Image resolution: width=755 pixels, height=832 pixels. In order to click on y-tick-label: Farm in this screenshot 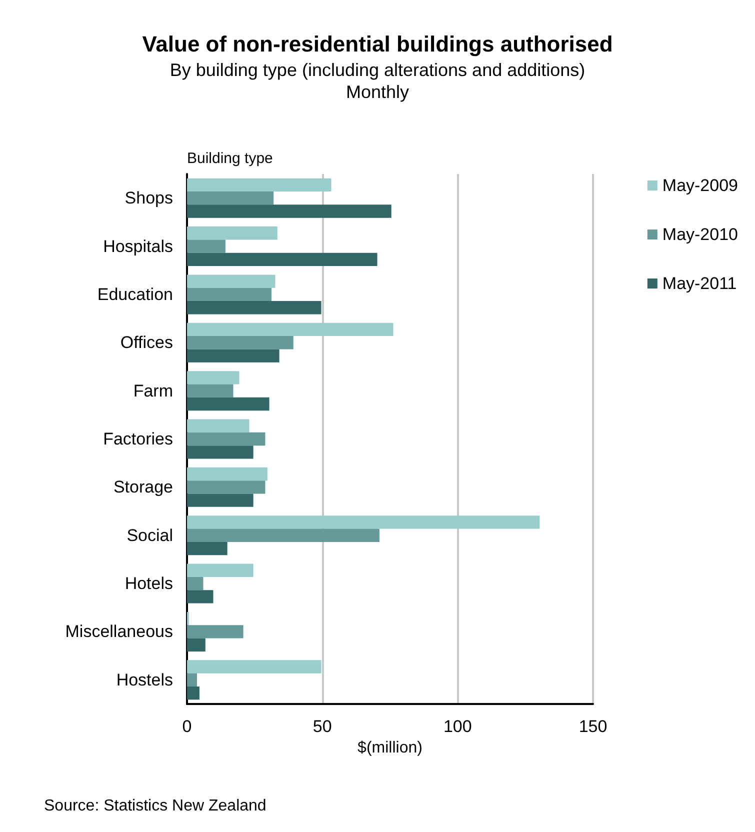, I will do `click(153, 390)`.